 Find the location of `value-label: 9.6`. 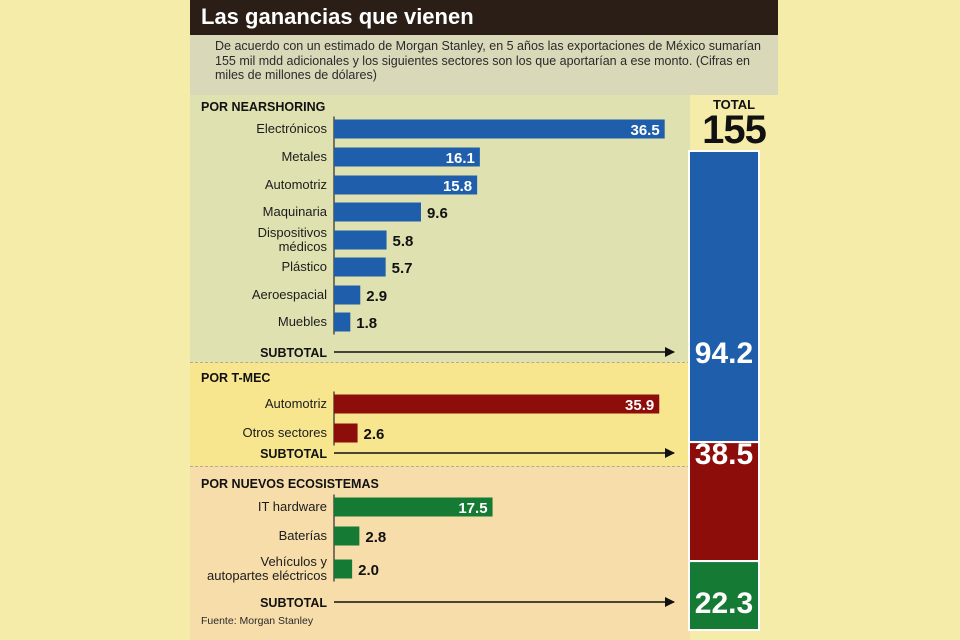

value-label: 9.6 is located at coordinates (437, 213).